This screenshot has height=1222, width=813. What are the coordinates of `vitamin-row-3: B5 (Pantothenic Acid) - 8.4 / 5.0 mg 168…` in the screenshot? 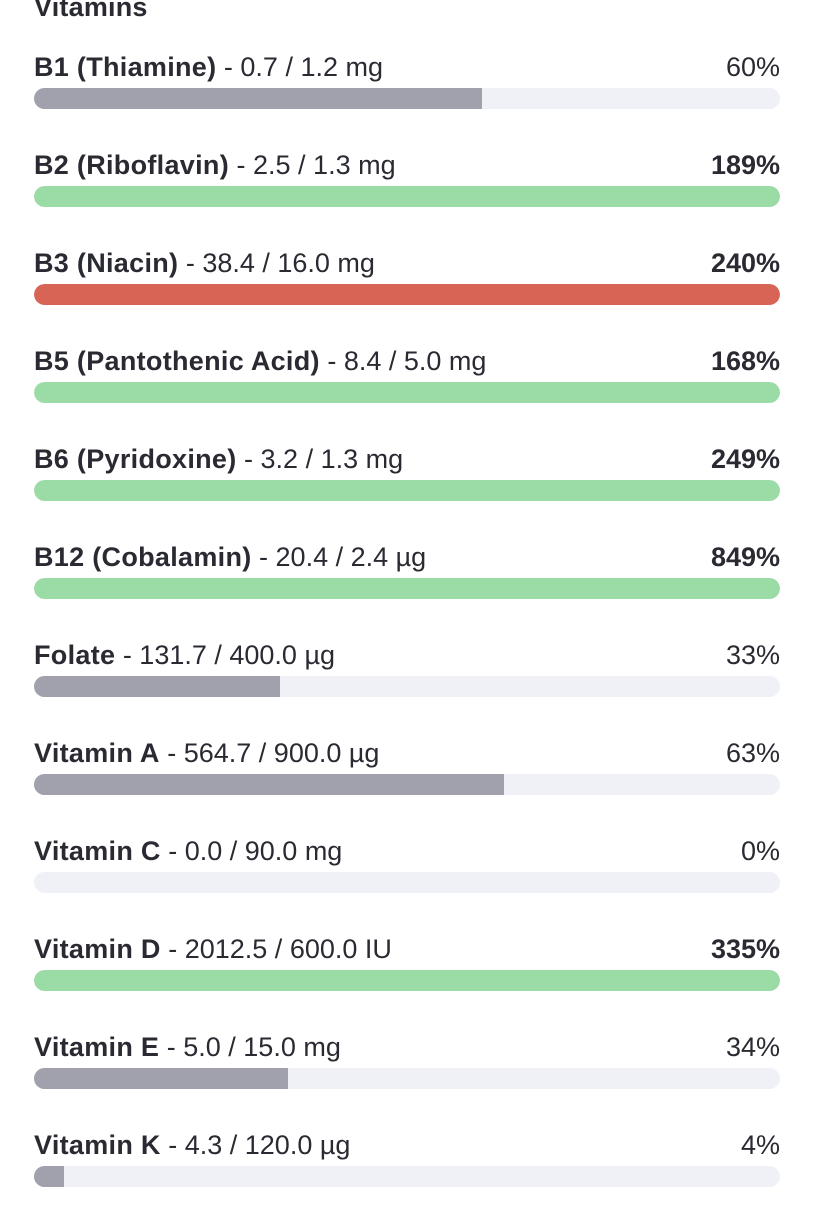 It's located at (407, 389).